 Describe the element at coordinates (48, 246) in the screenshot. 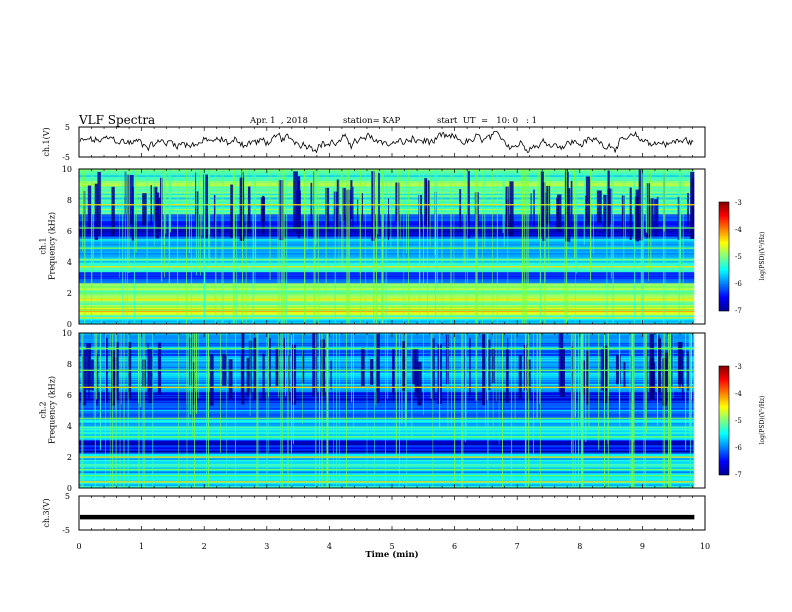

I see `ch1-frequency-ylabel: ch.1Frequency (kHz)` at that location.